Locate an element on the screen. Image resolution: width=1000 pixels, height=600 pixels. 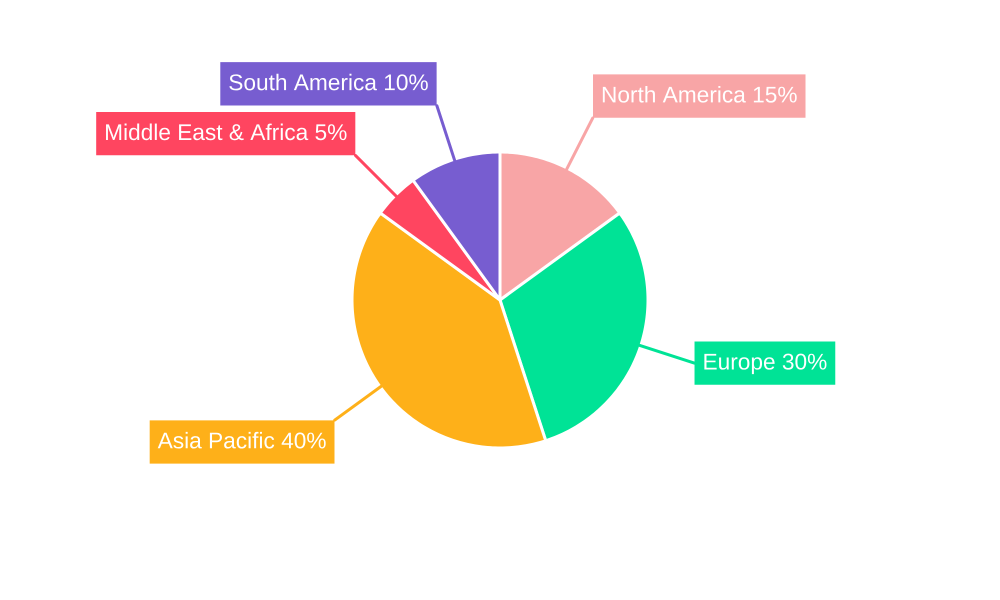
data-label: 40% is located at coordinates (304, 440).